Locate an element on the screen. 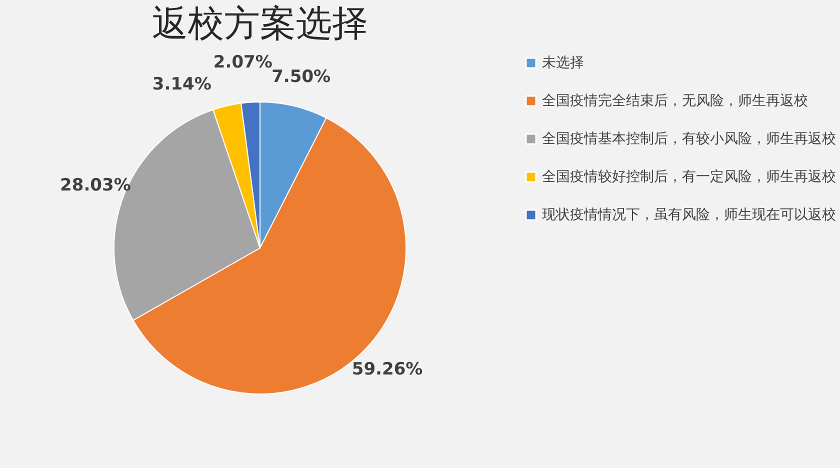  legend-label: 全国疫情较好控制后，有一定风险，师生再返校 is located at coordinates (689, 177).